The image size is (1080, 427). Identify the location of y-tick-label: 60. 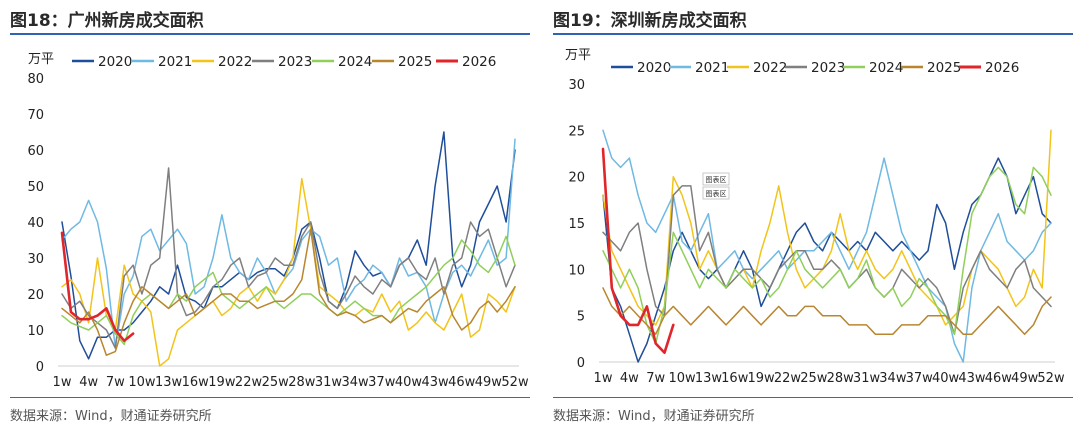
(35, 151).